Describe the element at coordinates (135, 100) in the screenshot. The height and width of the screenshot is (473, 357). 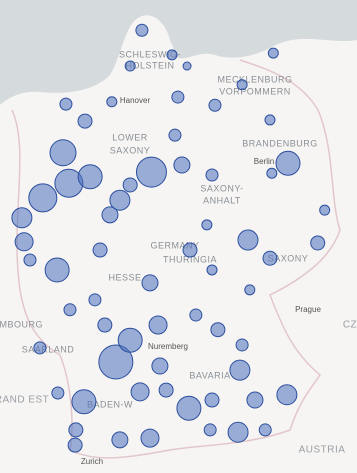
I see `city-label: Hanover` at that location.